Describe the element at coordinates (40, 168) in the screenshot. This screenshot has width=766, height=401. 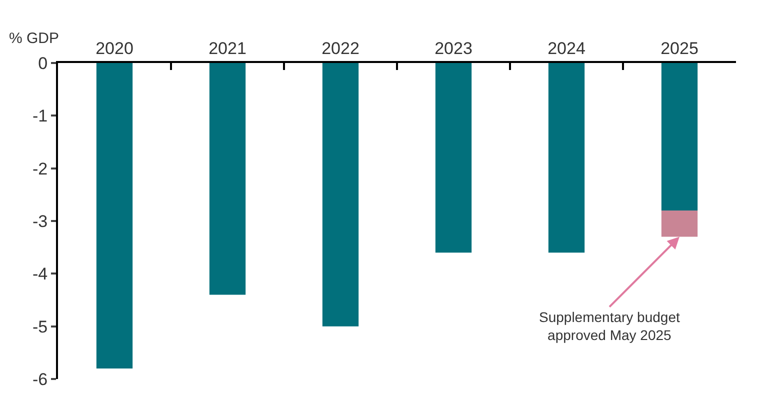
I see `y-tick-label: -2` at that location.